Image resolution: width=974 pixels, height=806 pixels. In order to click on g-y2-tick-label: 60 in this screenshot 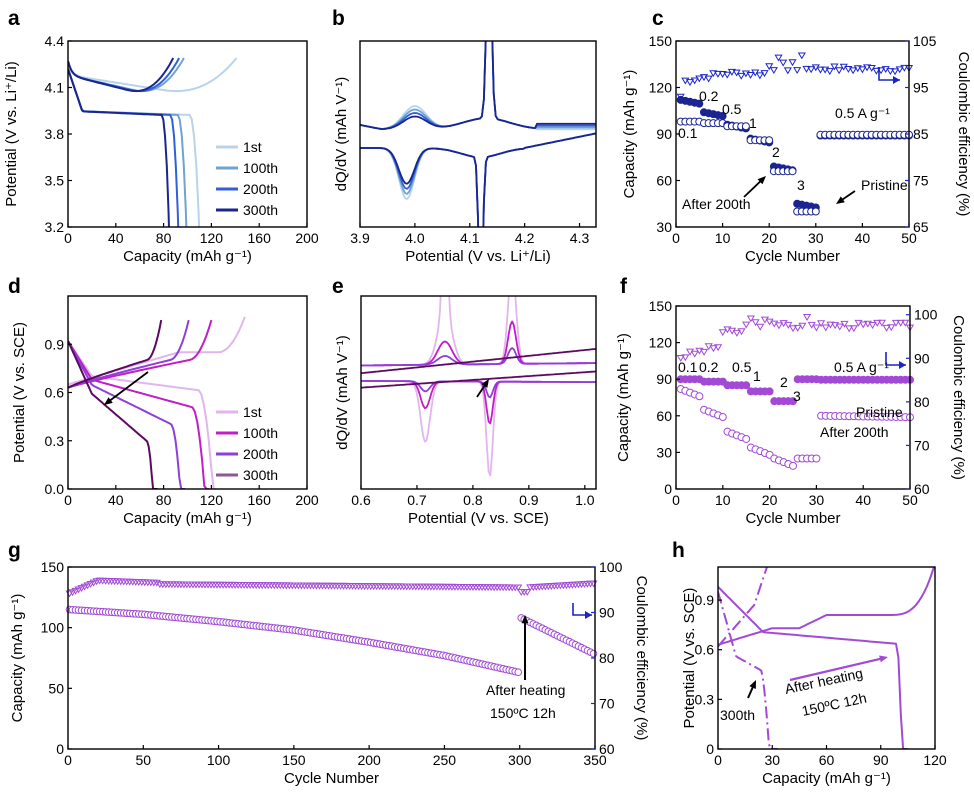, I will do `click(607, 749)`.